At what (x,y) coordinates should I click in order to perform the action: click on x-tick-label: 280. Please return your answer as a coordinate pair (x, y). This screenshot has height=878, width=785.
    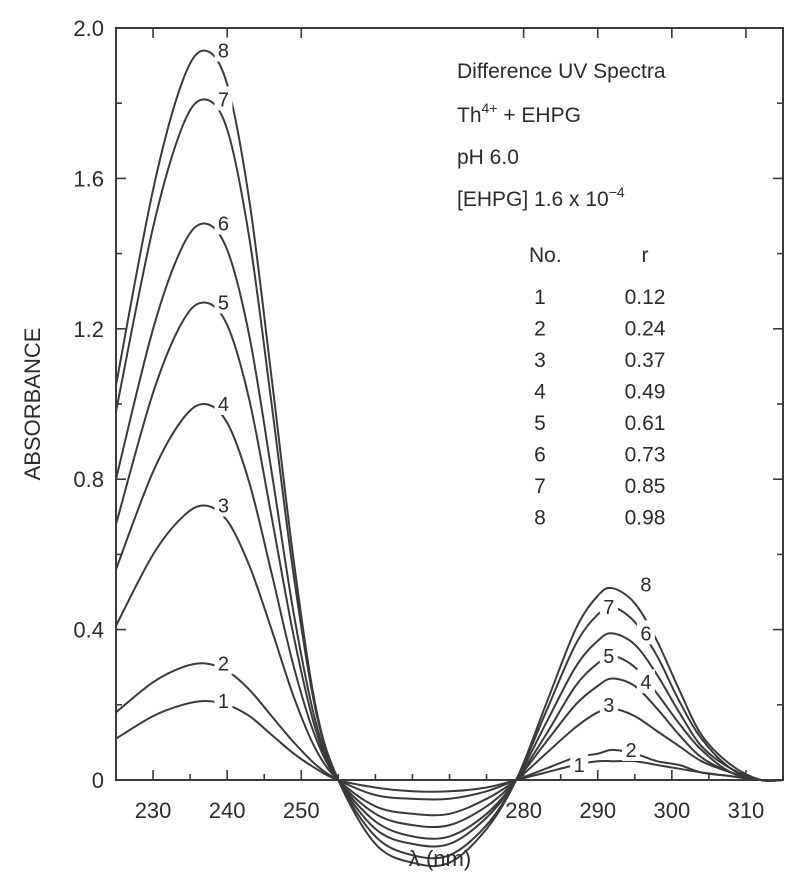
    Looking at the image, I should click on (523, 810).